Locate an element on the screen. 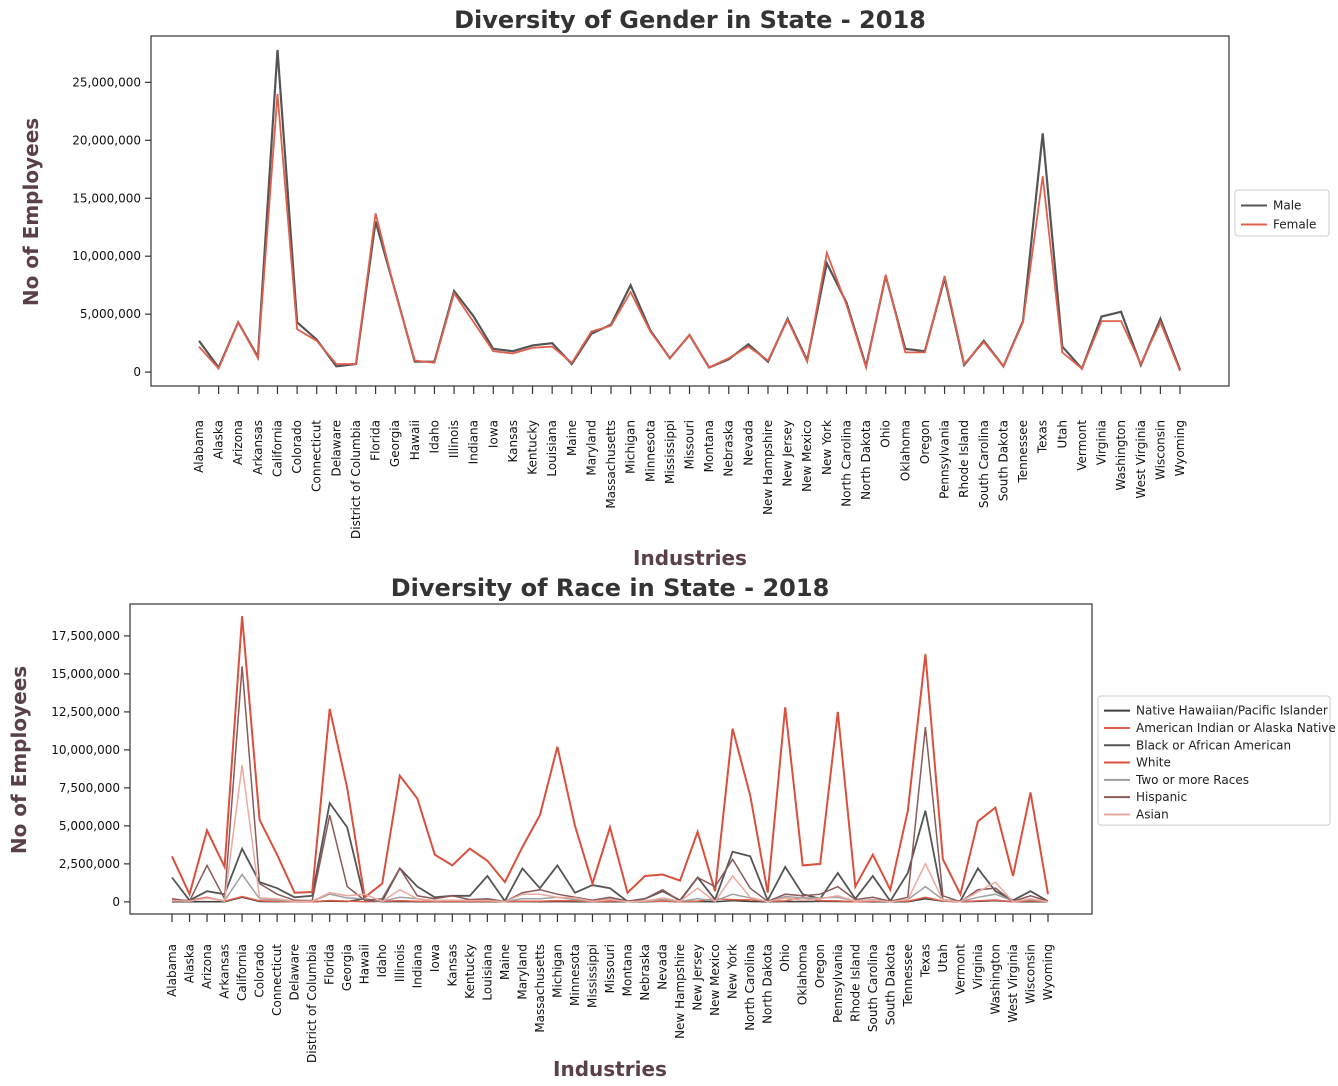  legend-label: Asian is located at coordinates (1152, 814).